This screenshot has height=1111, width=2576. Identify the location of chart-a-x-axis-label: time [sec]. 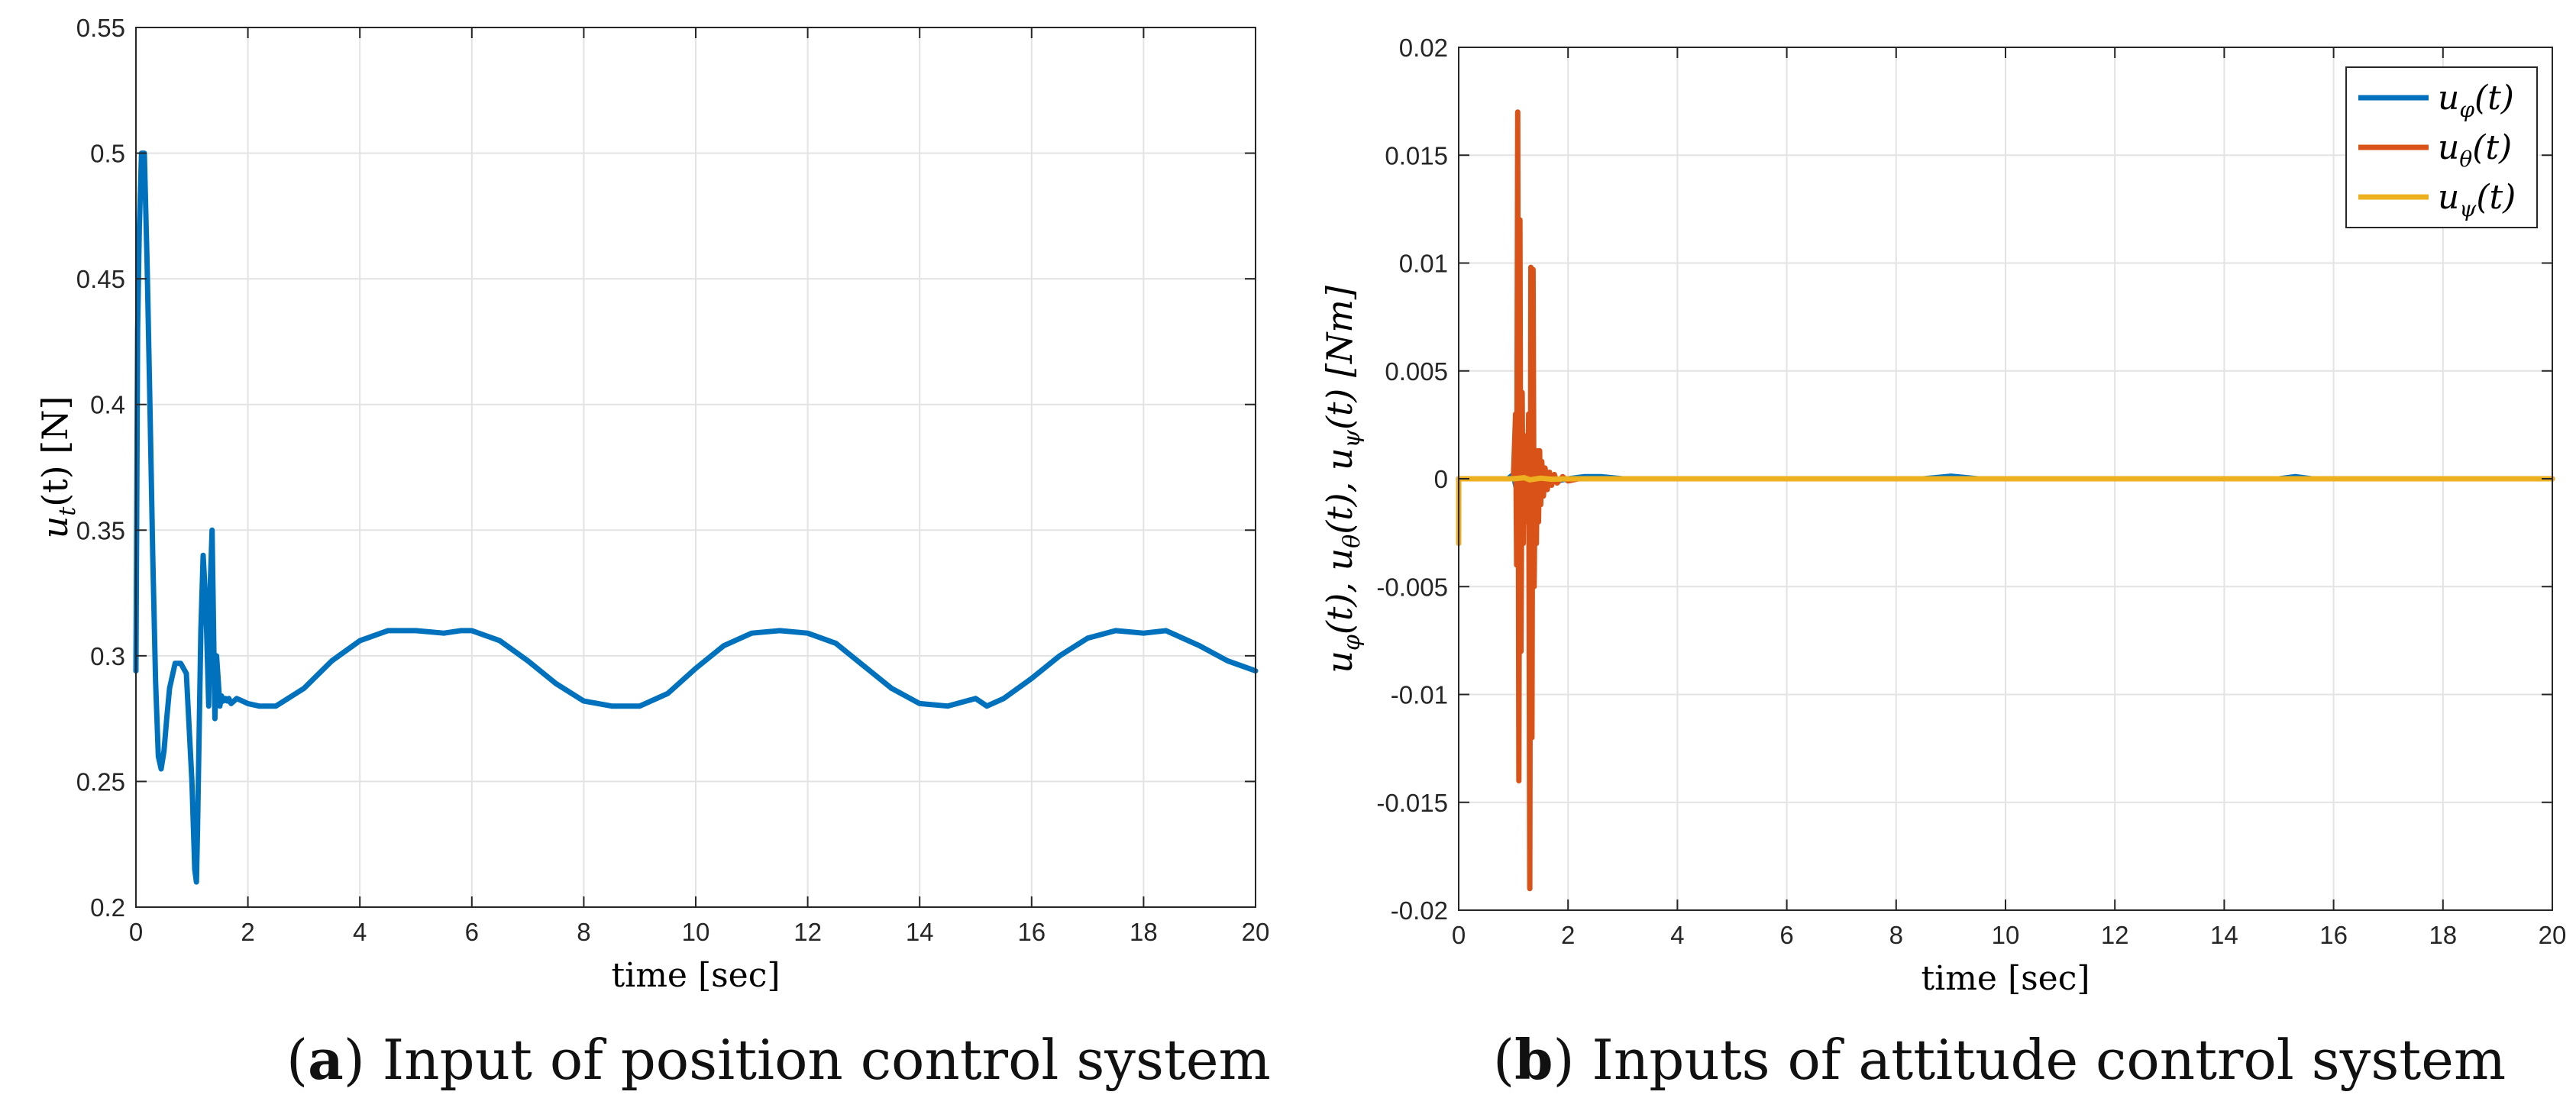
(695, 975).